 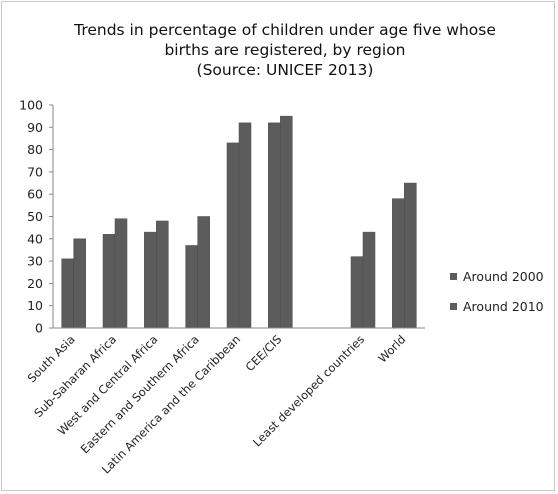 What do you see at coordinates (35, 127) in the screenshot?
I see `y-tick-label: 90` at bounding box center [35, 127].